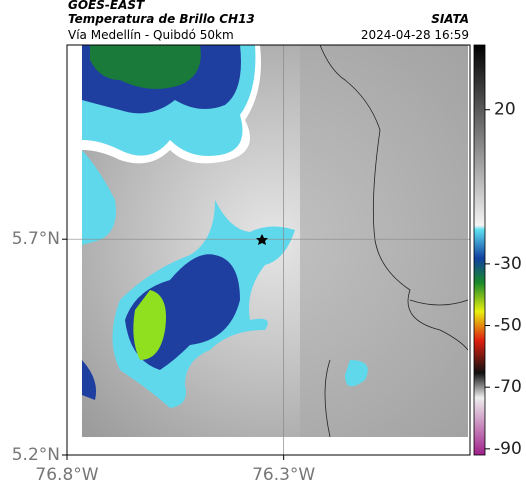 The width and height of the screenshot is (526, 491). Describe the element at coordinates (36, 239) in the screenshot. I see `y-tick-label: 5.7°N` at that location.